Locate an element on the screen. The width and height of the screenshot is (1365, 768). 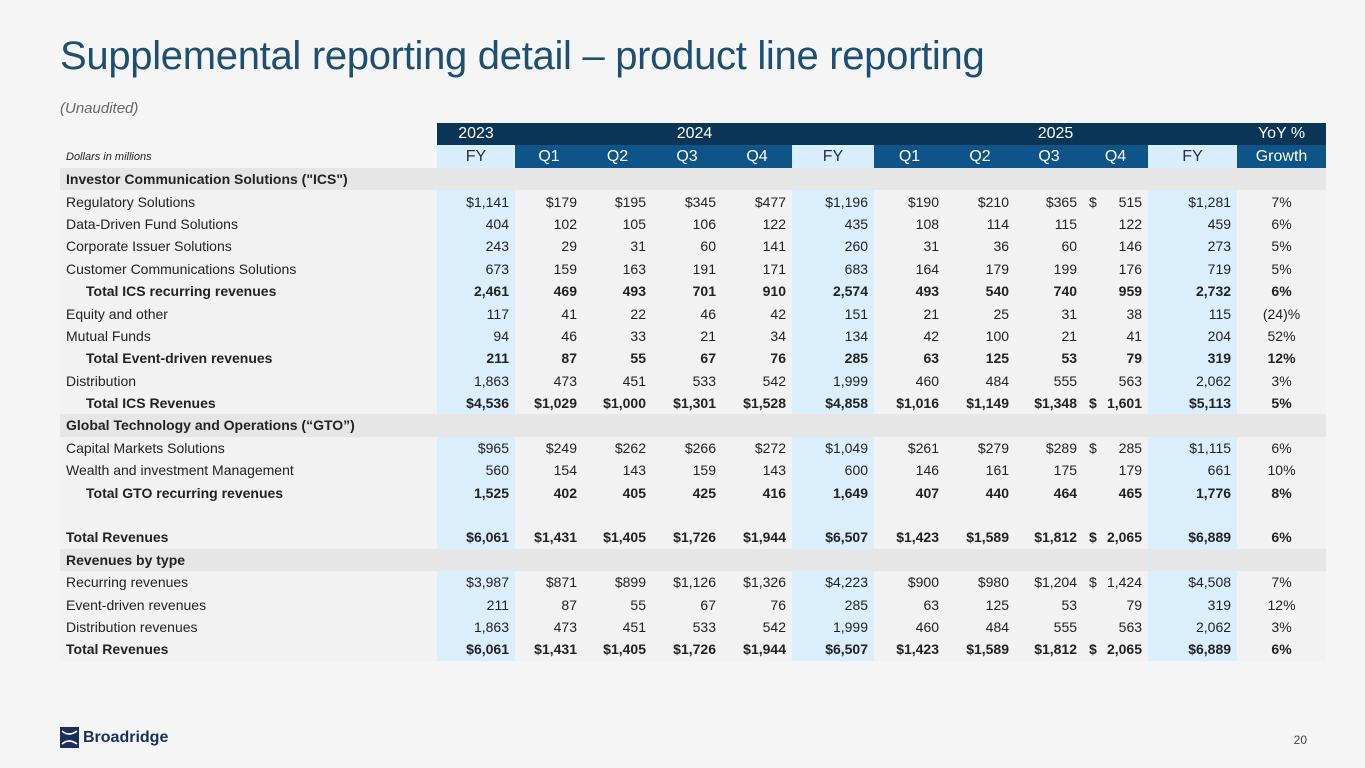
value-cell: 740 is located at coordinates (1049, 291).